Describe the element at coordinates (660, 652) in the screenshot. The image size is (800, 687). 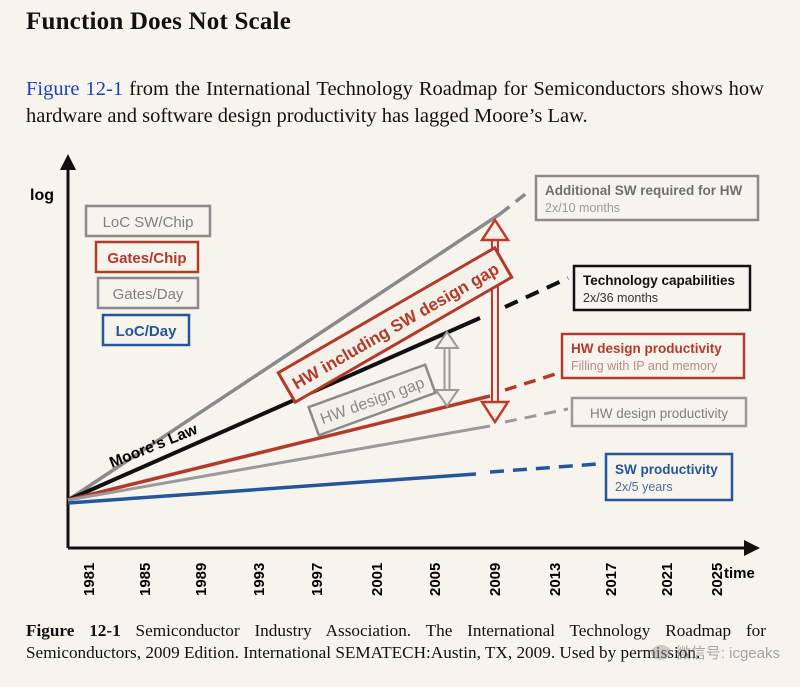
I see `wechat-icon` at that location.